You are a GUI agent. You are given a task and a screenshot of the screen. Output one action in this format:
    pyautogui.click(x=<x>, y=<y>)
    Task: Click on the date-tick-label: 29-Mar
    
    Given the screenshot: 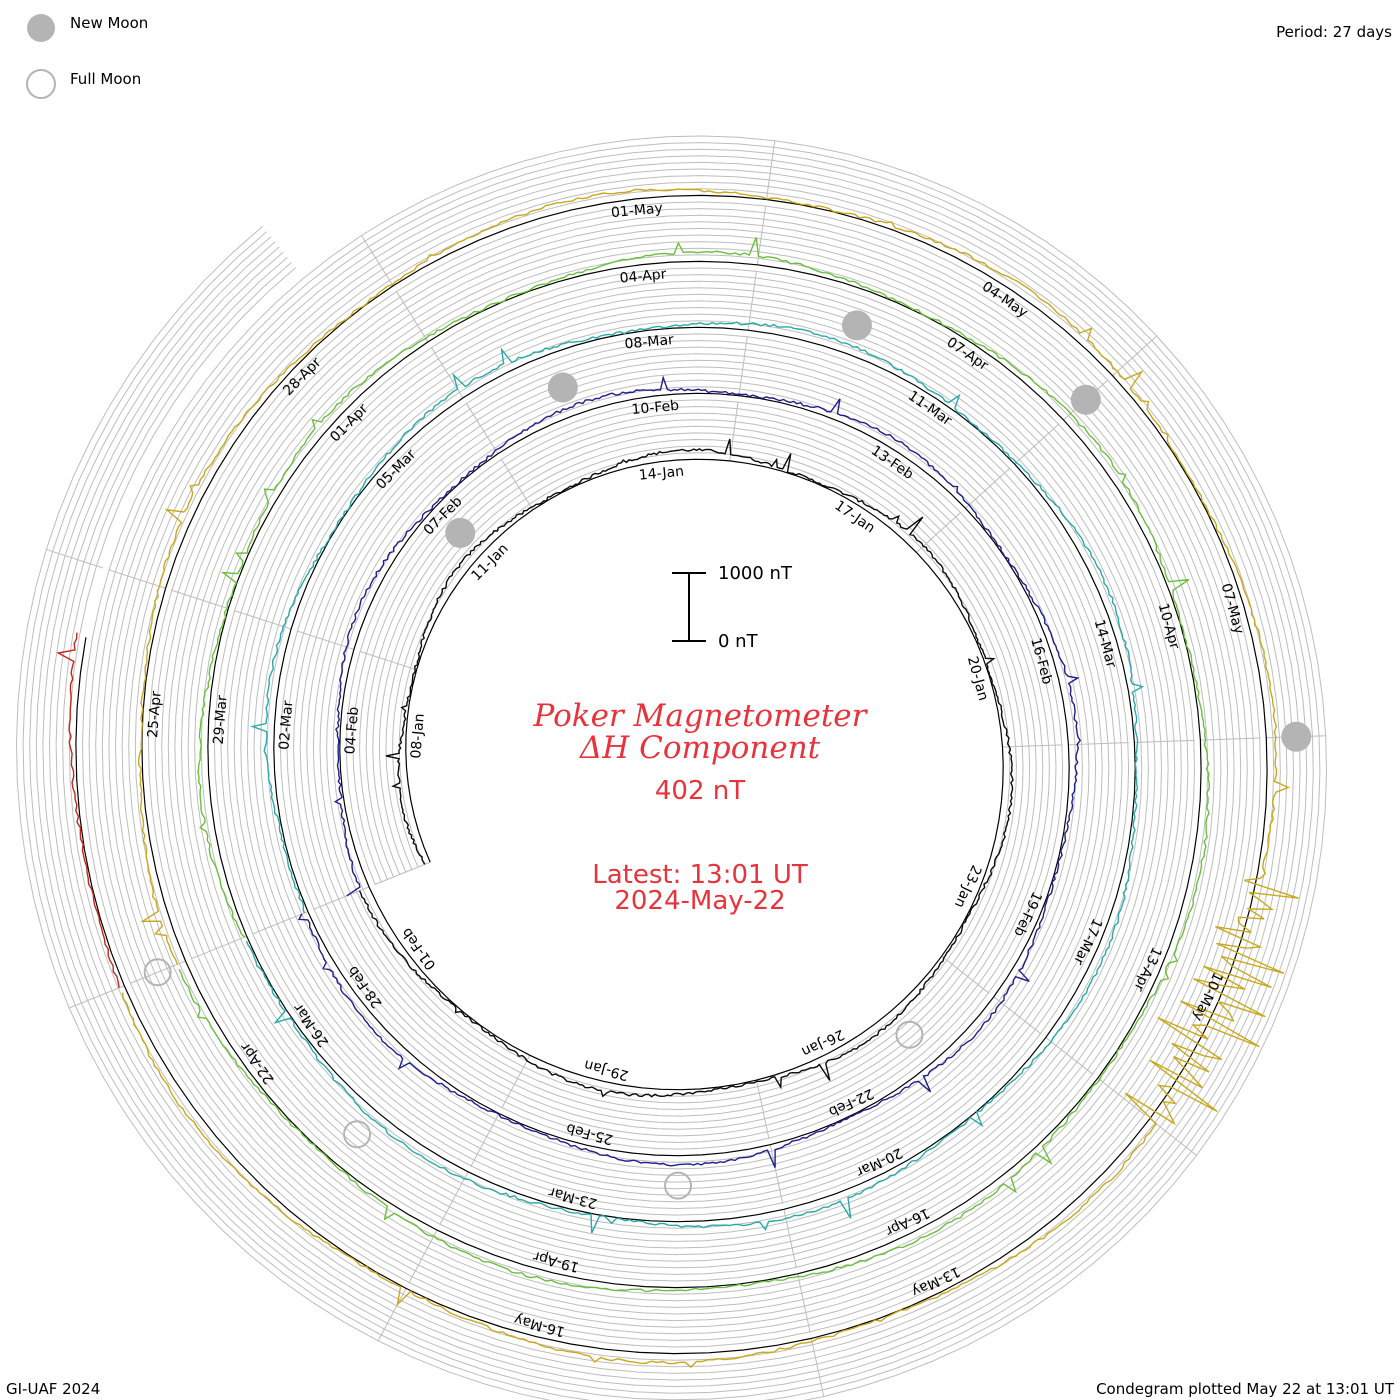 What is the action you would take?
    pyautogui.click(x=221, y=719)
    